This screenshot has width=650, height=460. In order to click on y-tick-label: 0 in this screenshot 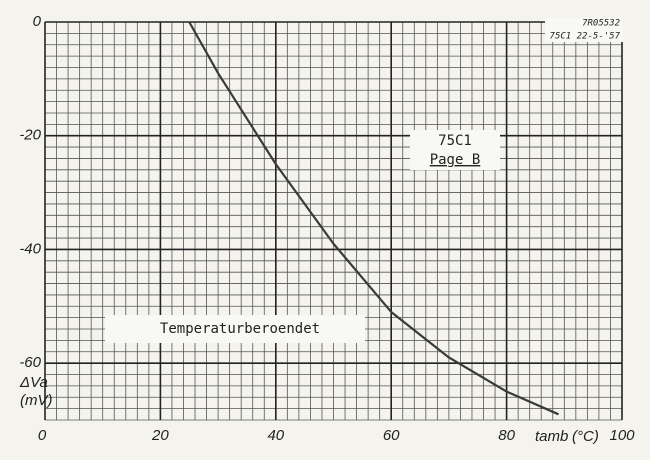, I will do `click(37, 21)`.